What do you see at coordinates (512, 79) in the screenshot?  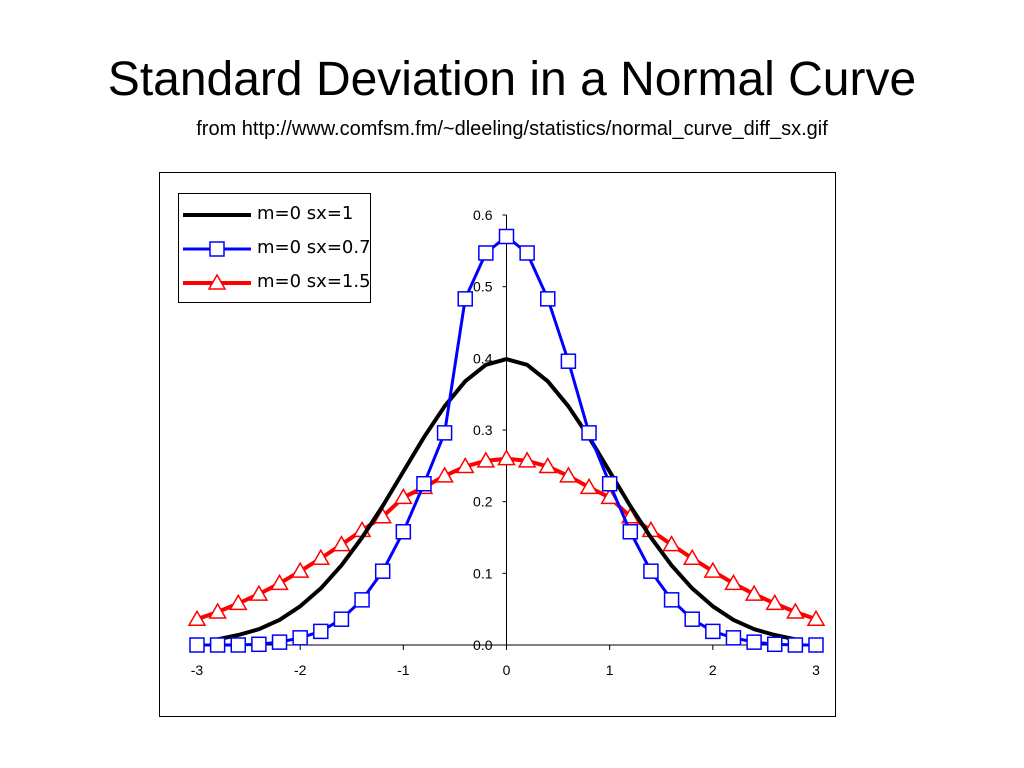 I see `slide-title: Standard Deviation in a Normal Curve` at bounding box center [512, 79].